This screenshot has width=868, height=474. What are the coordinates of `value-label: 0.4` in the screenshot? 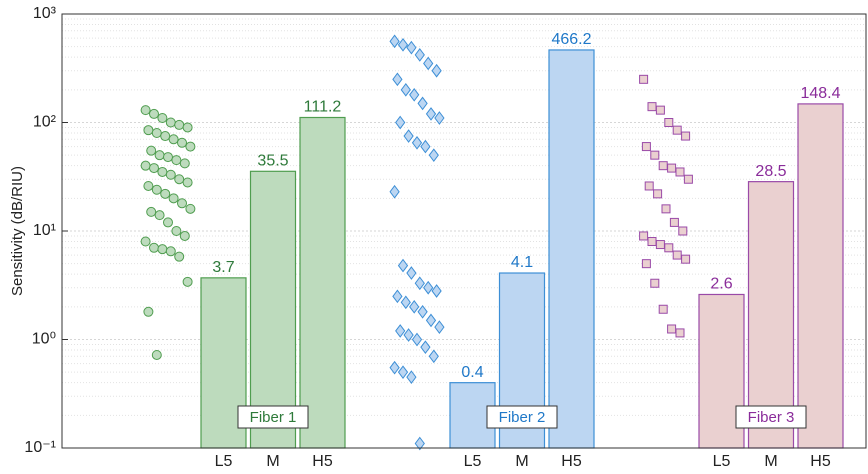 It's located at (472, 372).